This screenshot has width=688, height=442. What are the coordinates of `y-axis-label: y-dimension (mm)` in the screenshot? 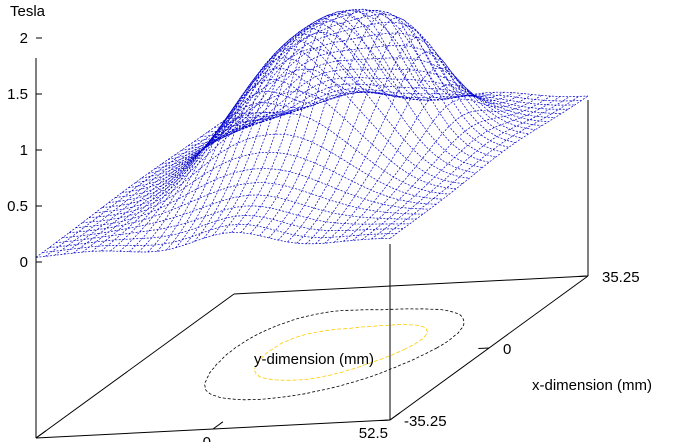 It's located at (314, 359).